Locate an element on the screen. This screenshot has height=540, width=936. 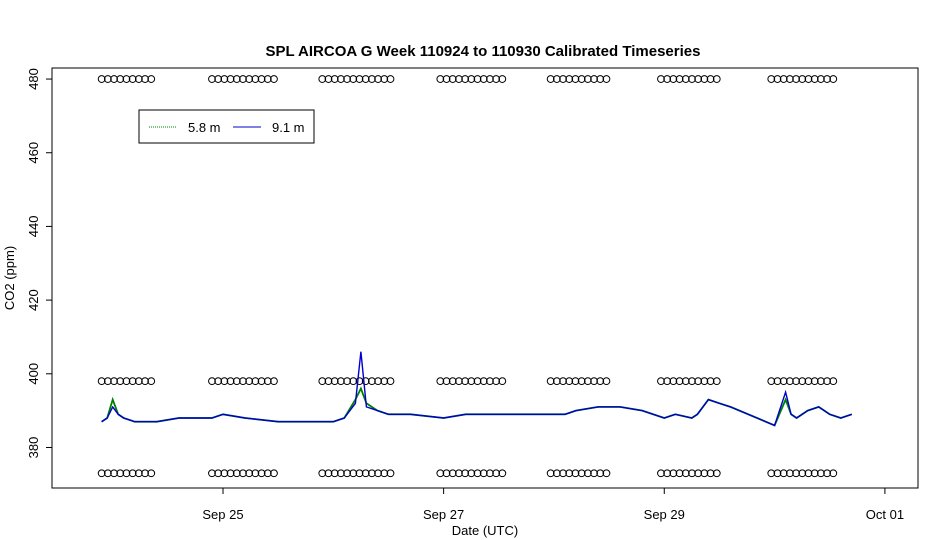
series-line-9.1m is located at coordinates (477, 389).